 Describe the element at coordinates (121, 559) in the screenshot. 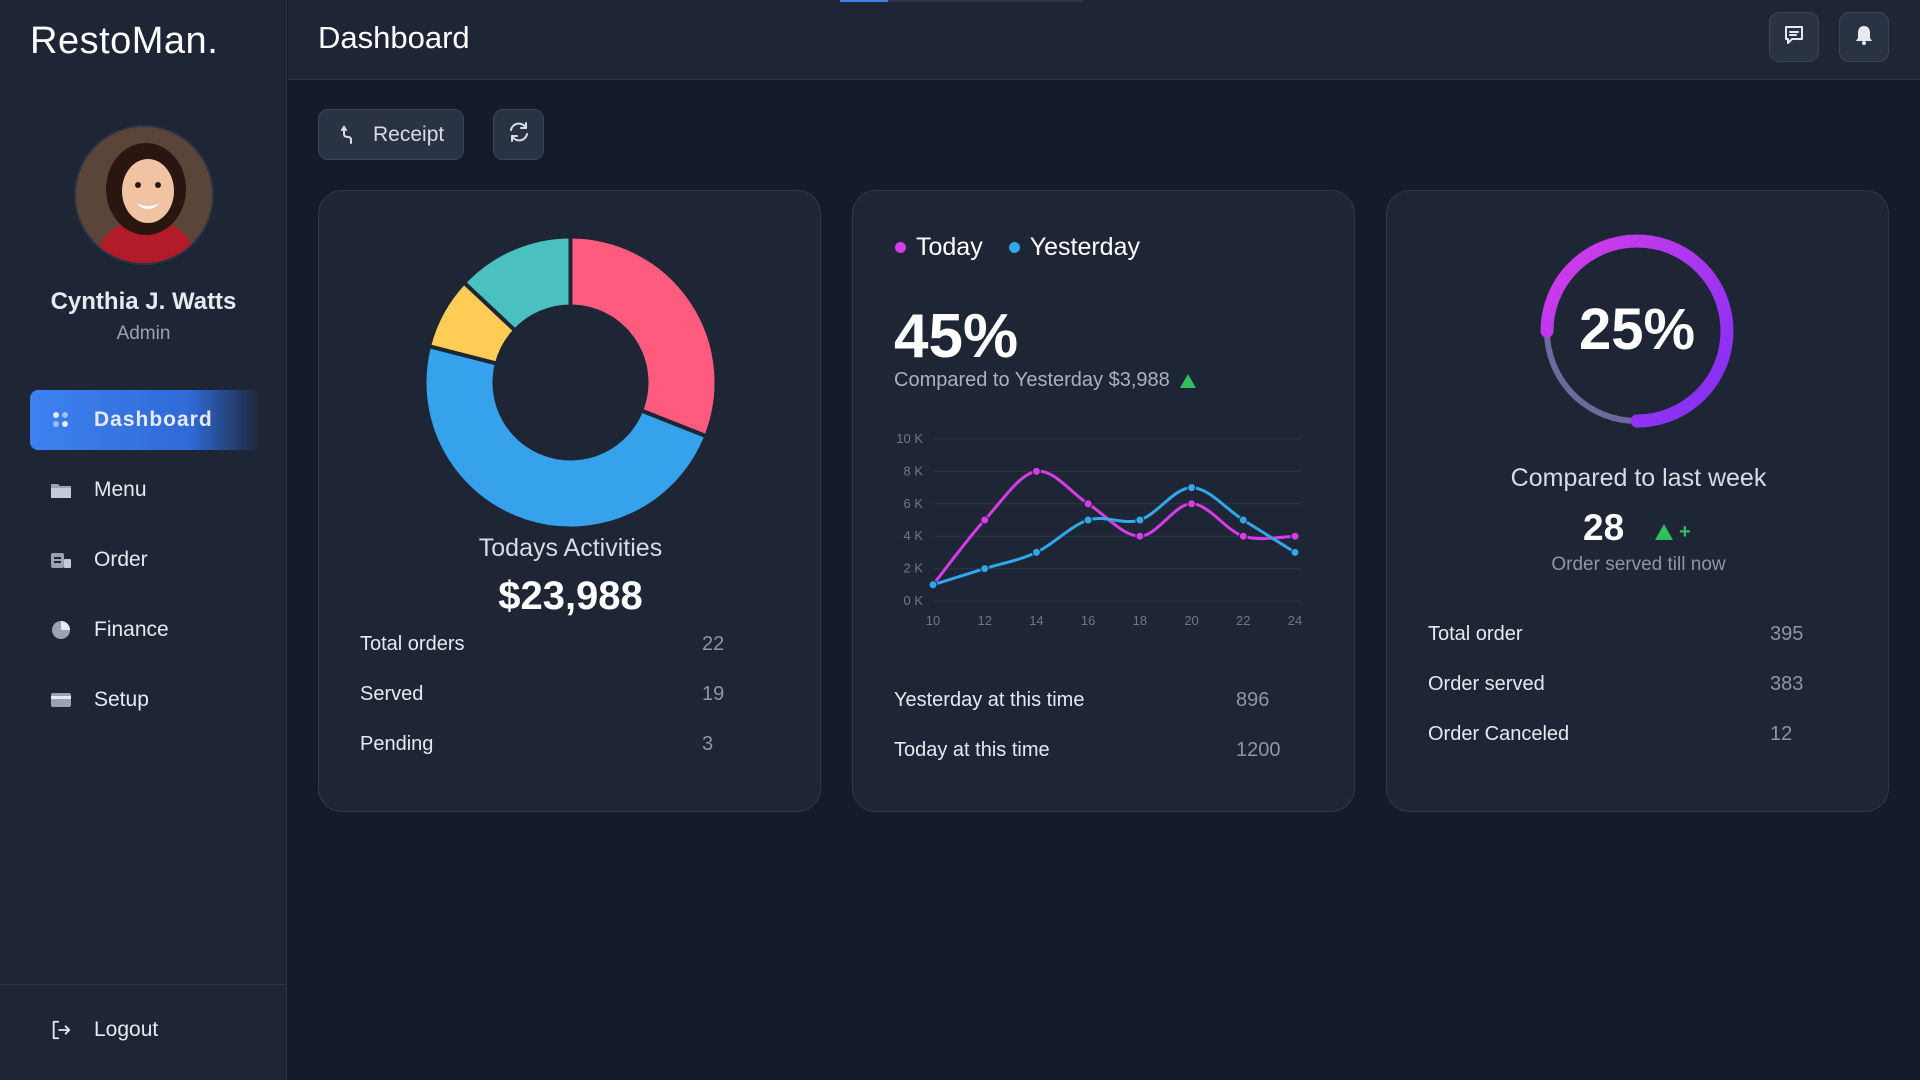

I see `sidebar-item-label: Order` at that location.